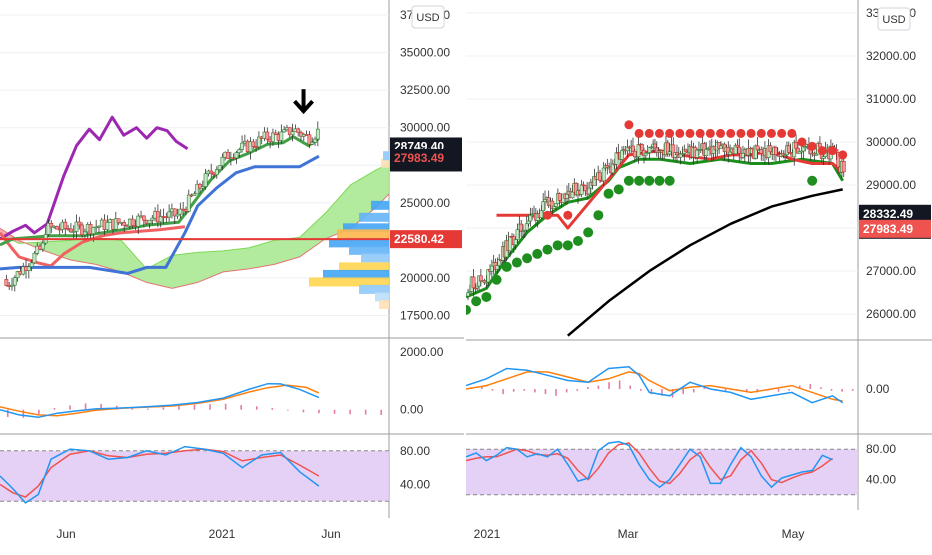 Image resolution: width=932 pixels, height=555 pixels. Describe the element at coordinates (222, 534) in the screenshot. I see `x-tick-label: 2021` at that location.